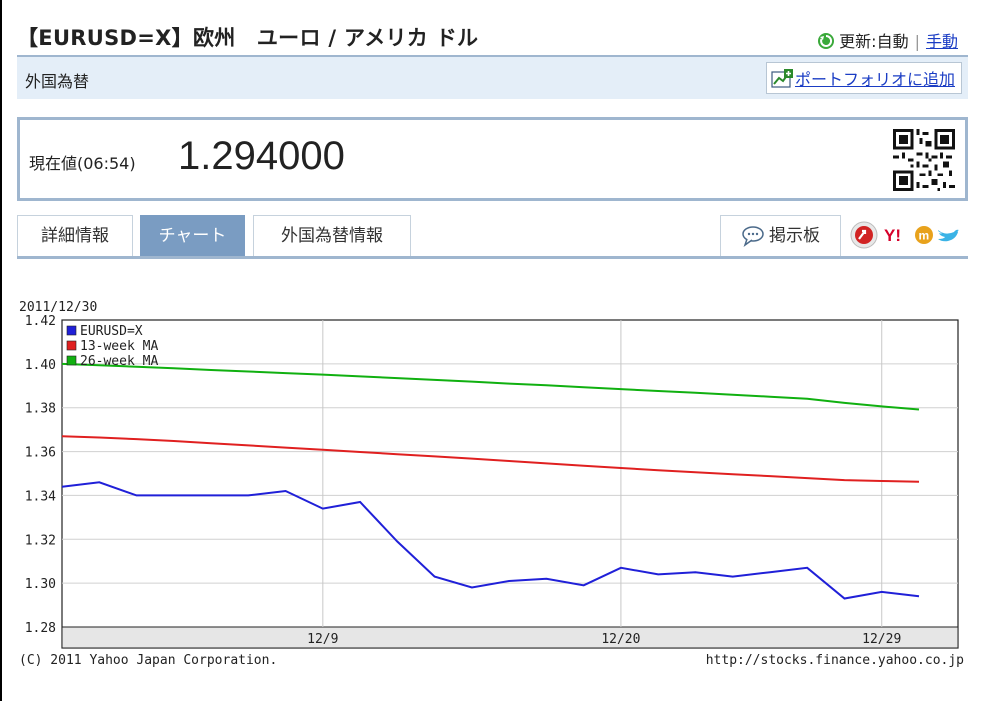 The width and height of the screenshot is (992, 701). I want to click on add-to-portfolio-button: ポートフォリオに追加, so click(863, 78).